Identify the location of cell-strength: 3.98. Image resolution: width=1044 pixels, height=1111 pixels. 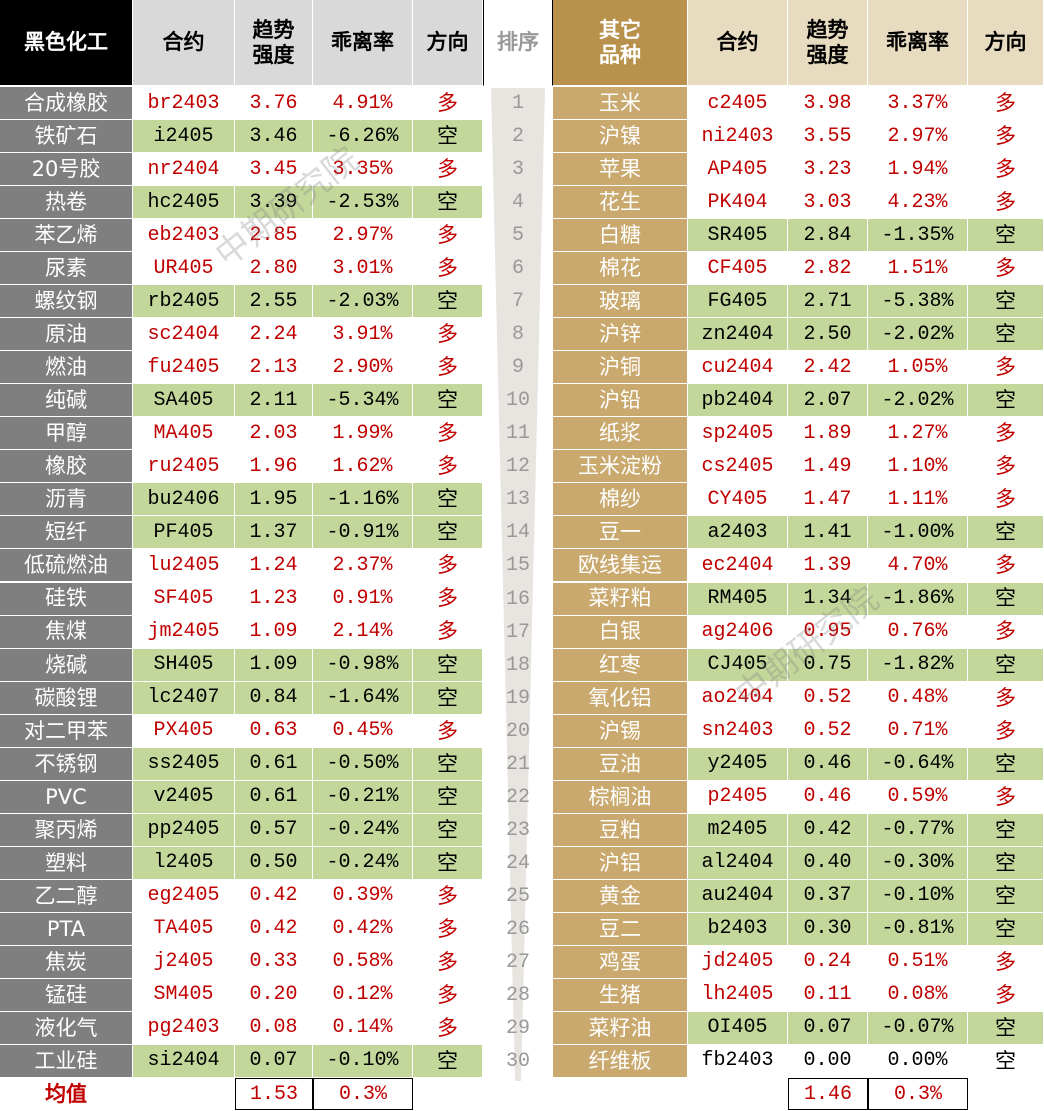
(828, 104).